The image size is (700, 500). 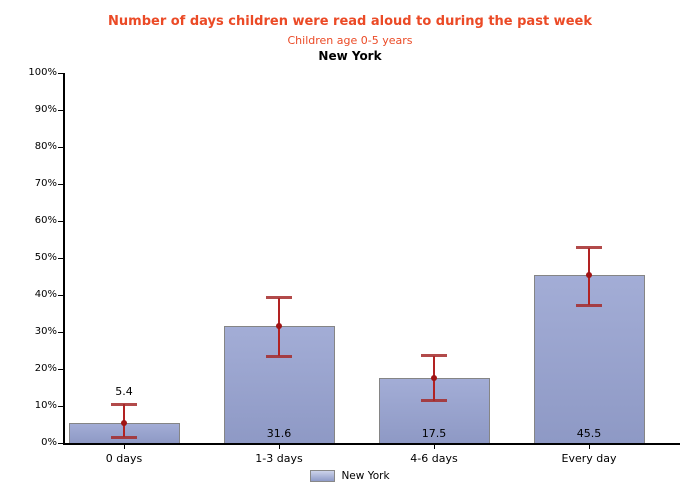 What do you see at coordinates (434, 433) in the screenshot?
I see `bar-value-label: 17.5` at bounding box center [434, 433].